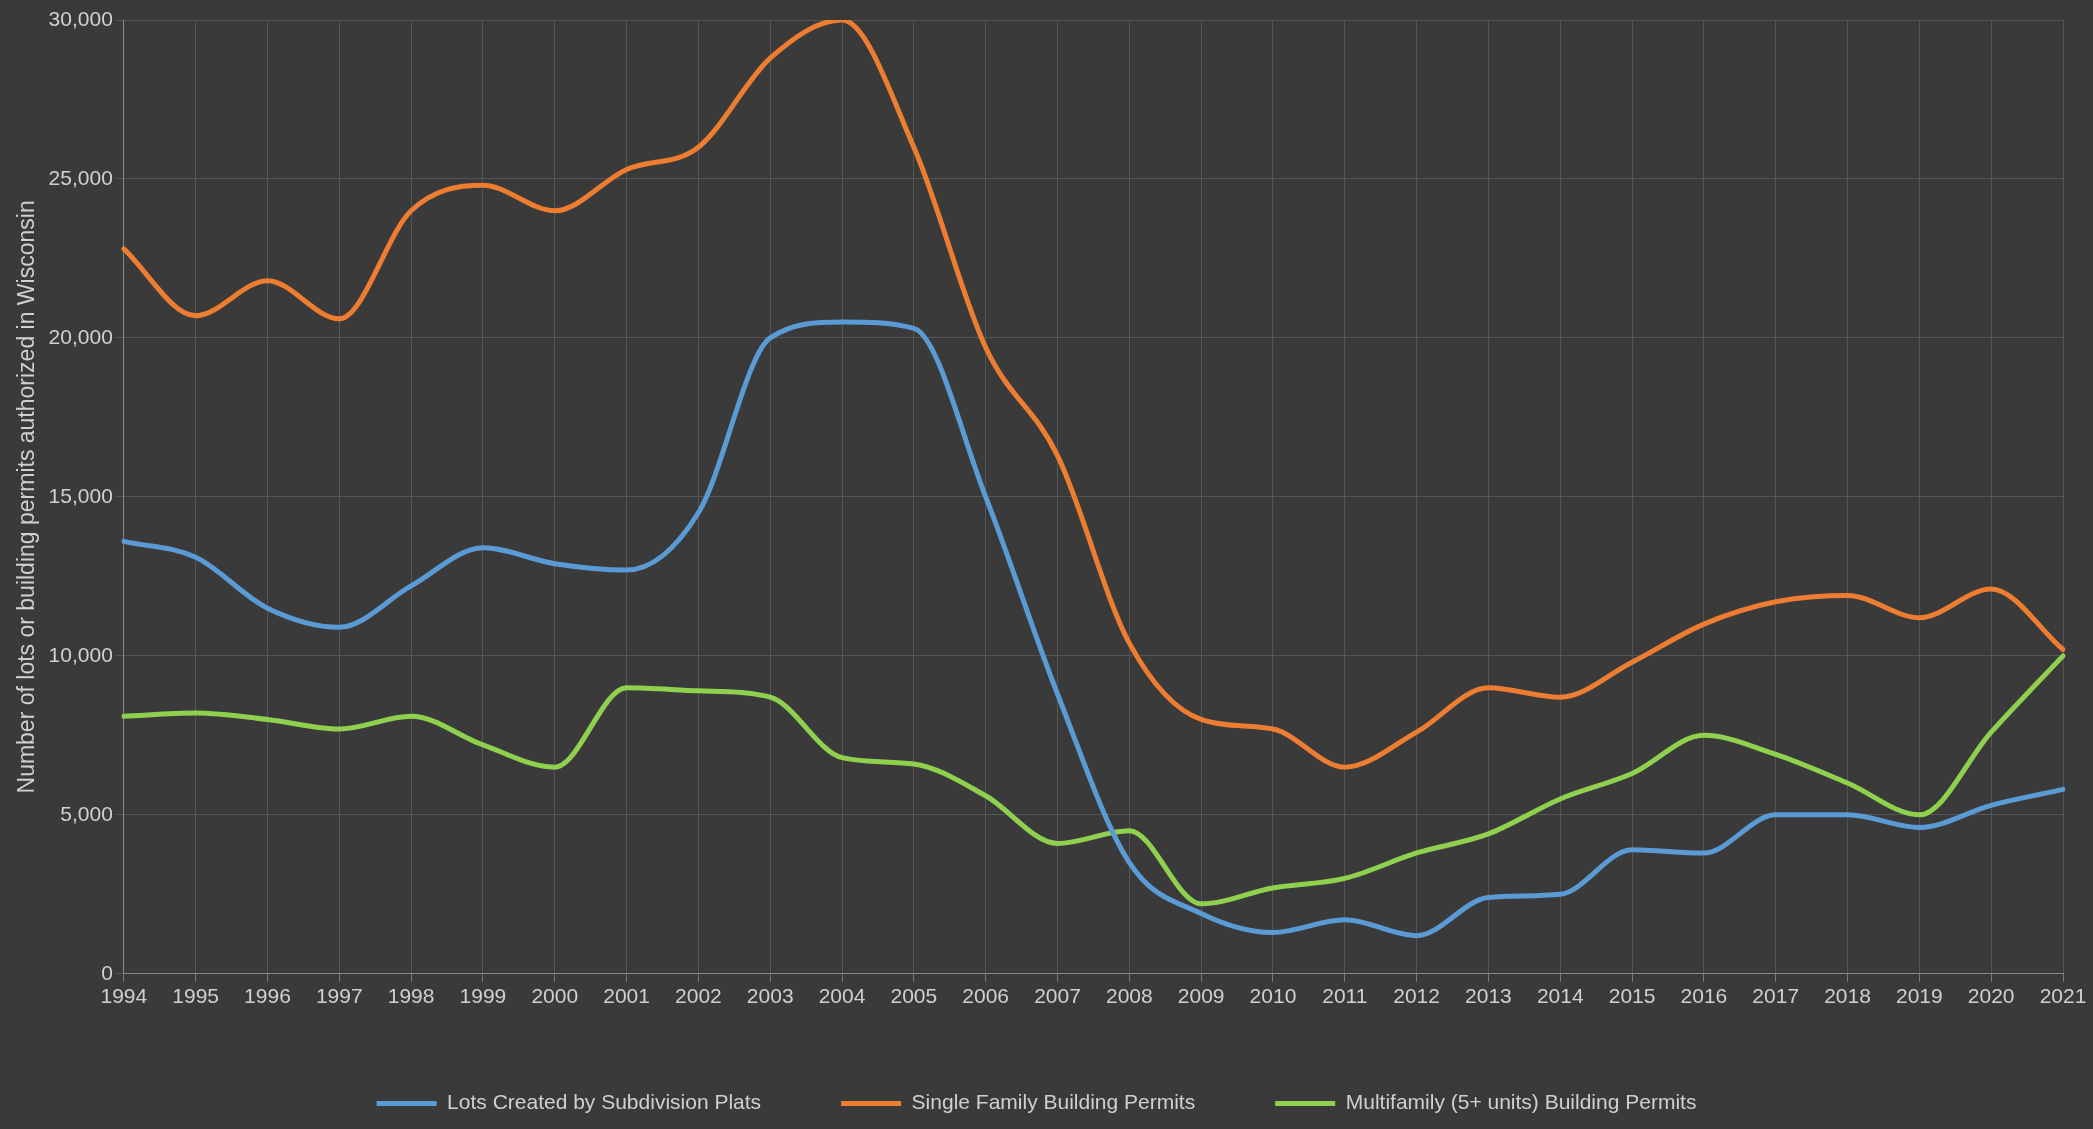 The width and height of the screenshot is (2093, 1129). Describe the element at coordinates (698, 996) in the screenshot. I see `x-tick-label: 2002` at that location.